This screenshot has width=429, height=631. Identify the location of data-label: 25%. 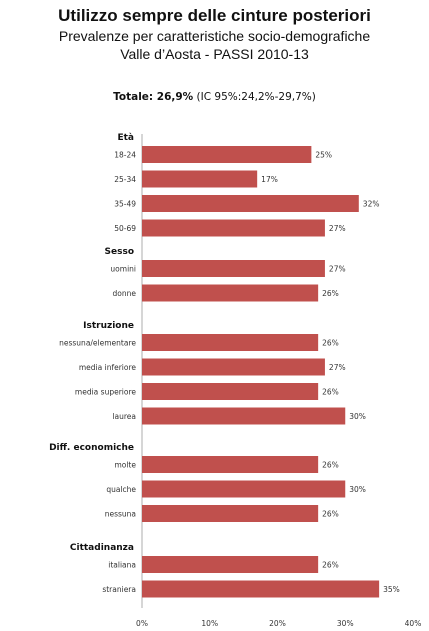
(323, 155).